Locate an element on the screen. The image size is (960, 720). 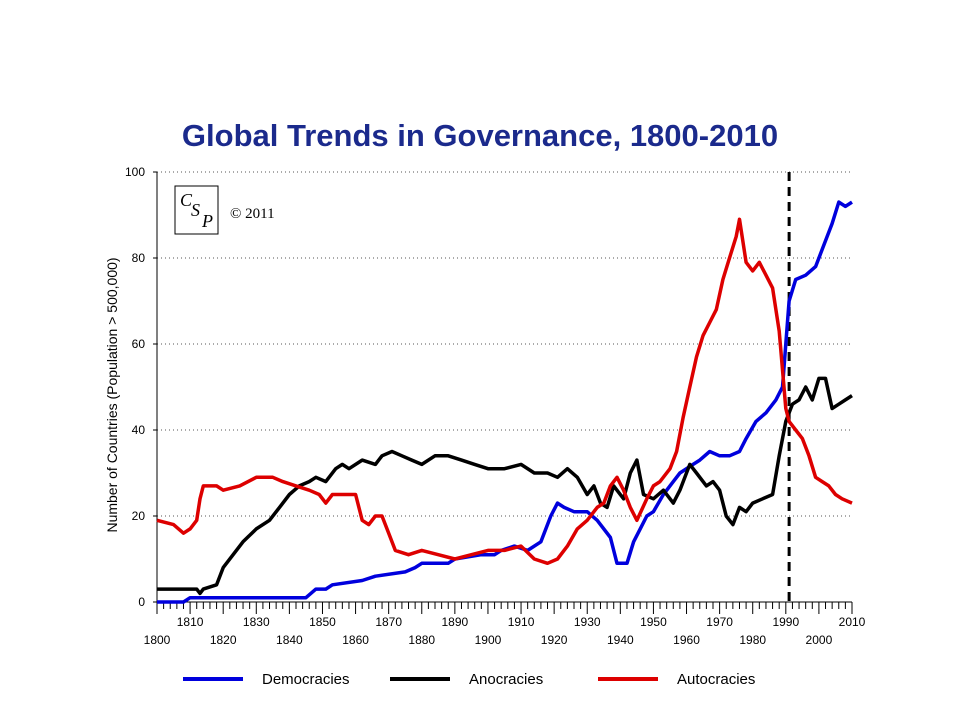
x-tick-label: 1900 is located at coordinates (488, 640).